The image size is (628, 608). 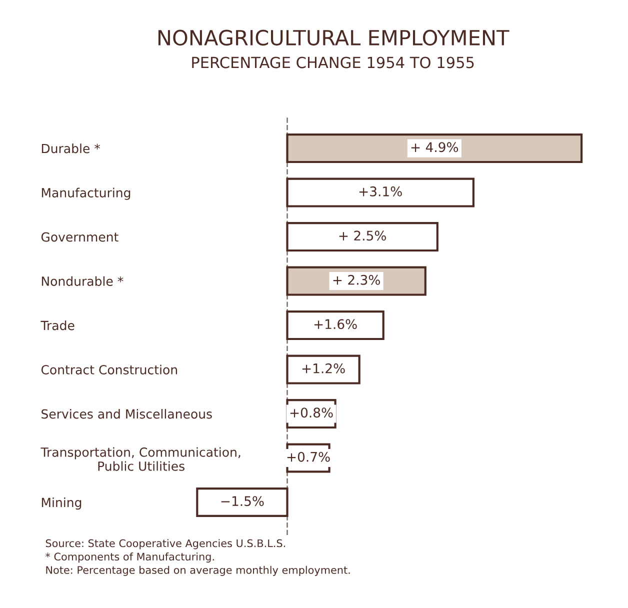 I want to click on y-tick-label: Durable *, so click(x=71, y=149).